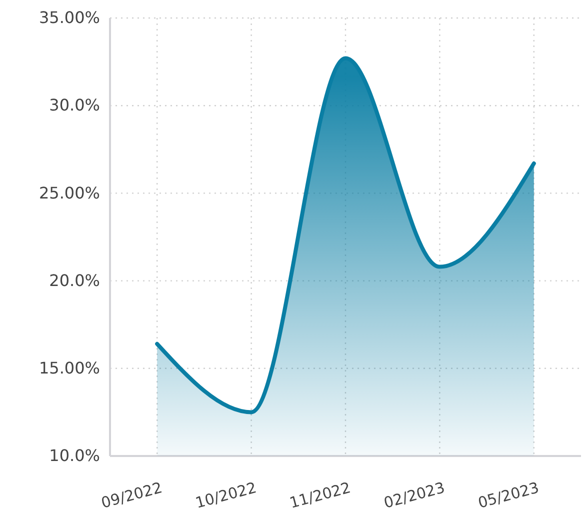  I want to click on x-tick-label: 02/2023, so click(414, 495).